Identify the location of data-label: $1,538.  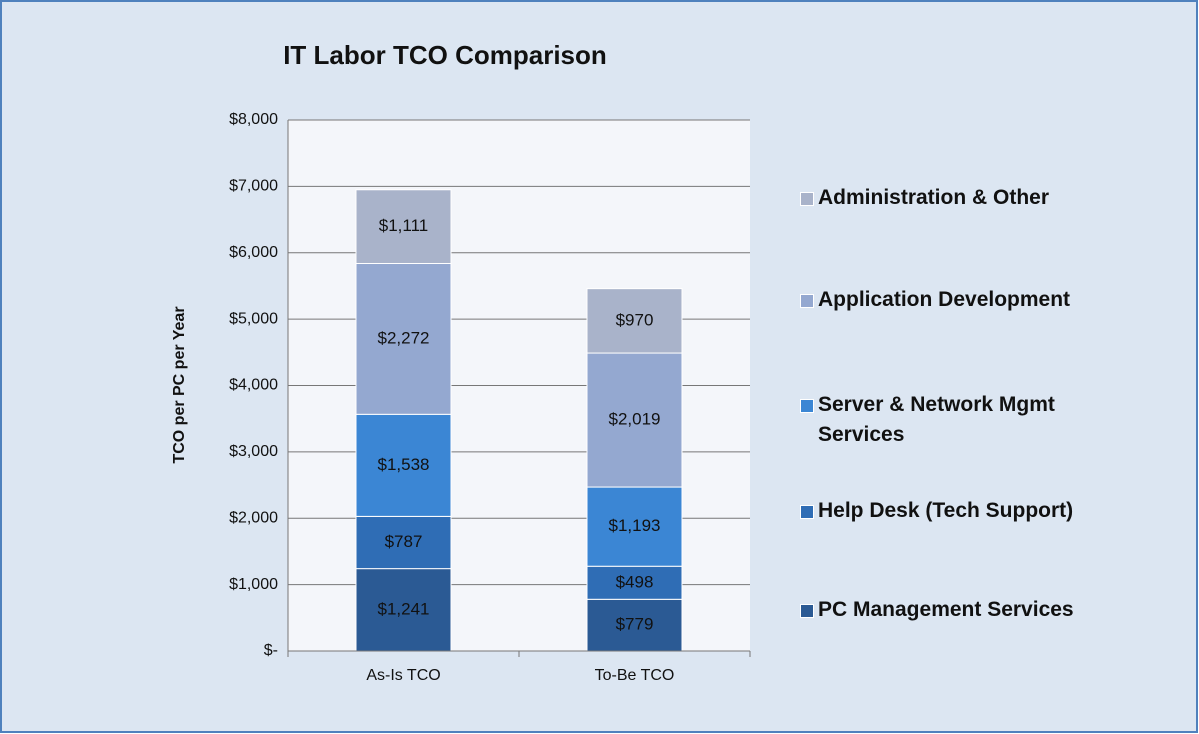
(404, 464).